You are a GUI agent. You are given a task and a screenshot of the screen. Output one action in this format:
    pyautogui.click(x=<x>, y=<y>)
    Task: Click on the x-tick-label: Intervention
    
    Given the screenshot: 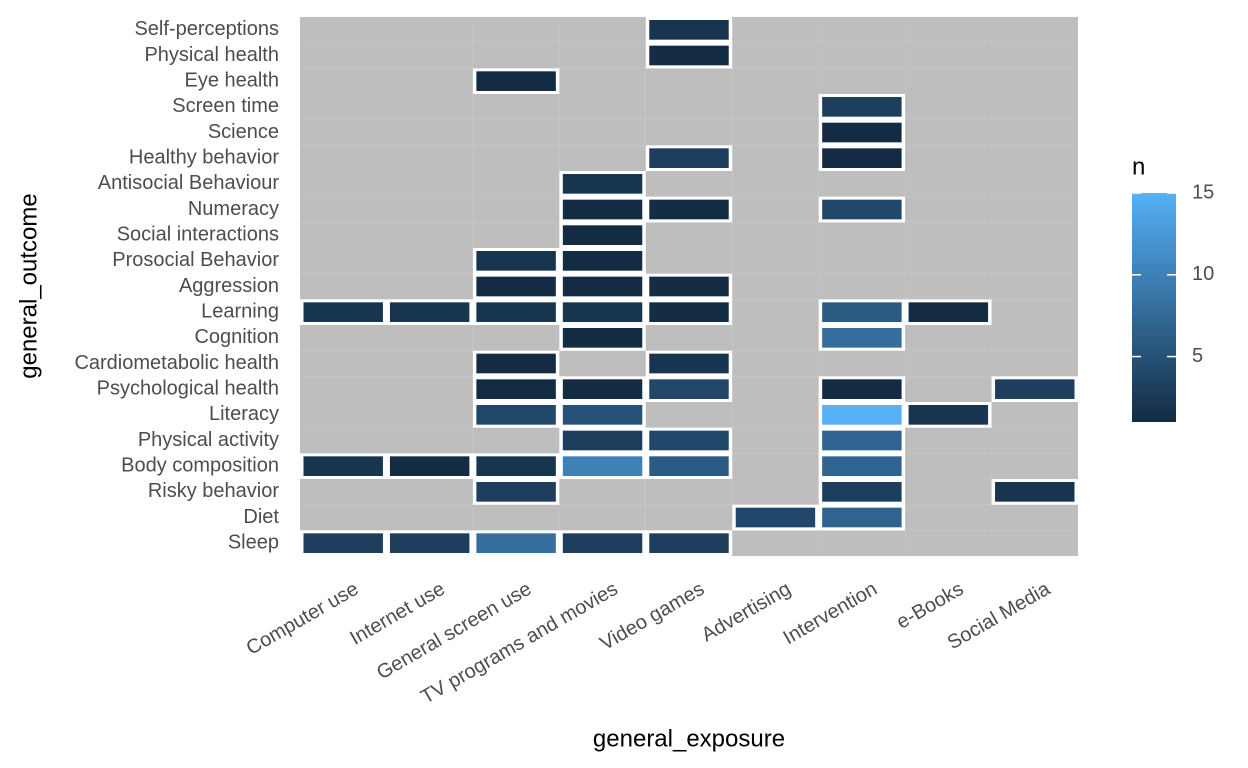 What is the action you would take?
    pyautogui.click(x=831, y=613)
    